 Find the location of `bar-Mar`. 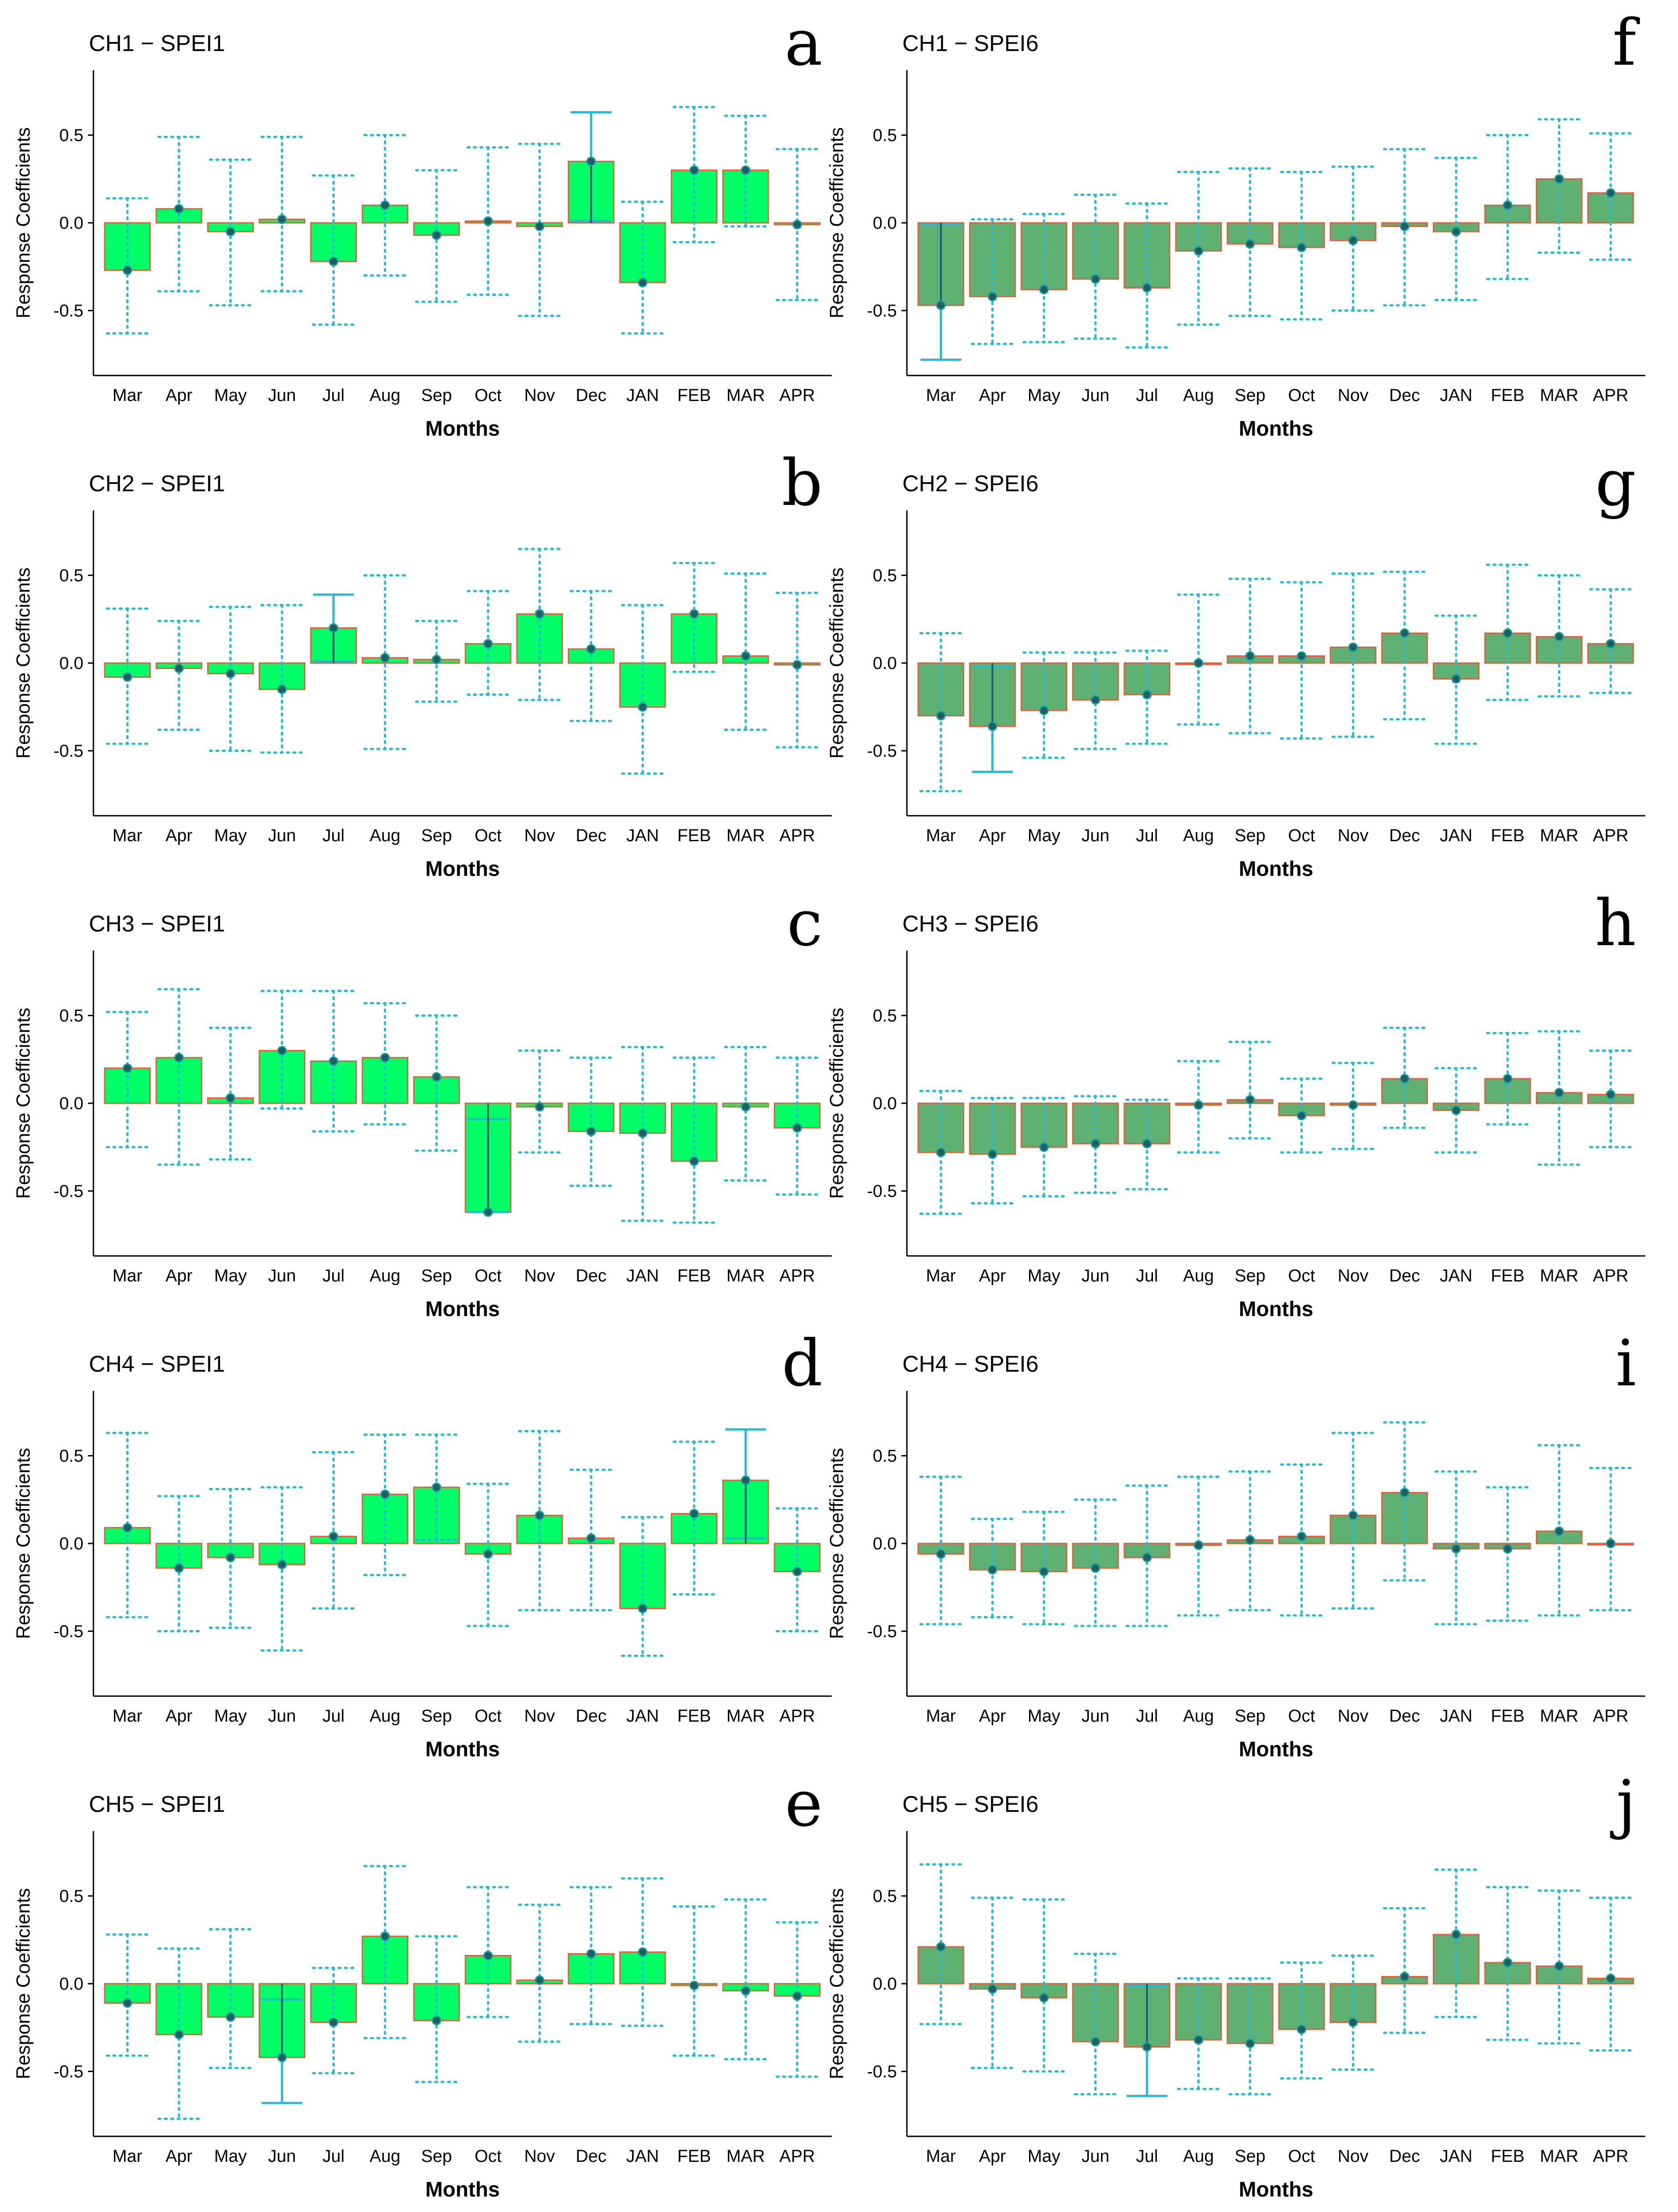

bar-Mar is located at coordinates (128, 1085).